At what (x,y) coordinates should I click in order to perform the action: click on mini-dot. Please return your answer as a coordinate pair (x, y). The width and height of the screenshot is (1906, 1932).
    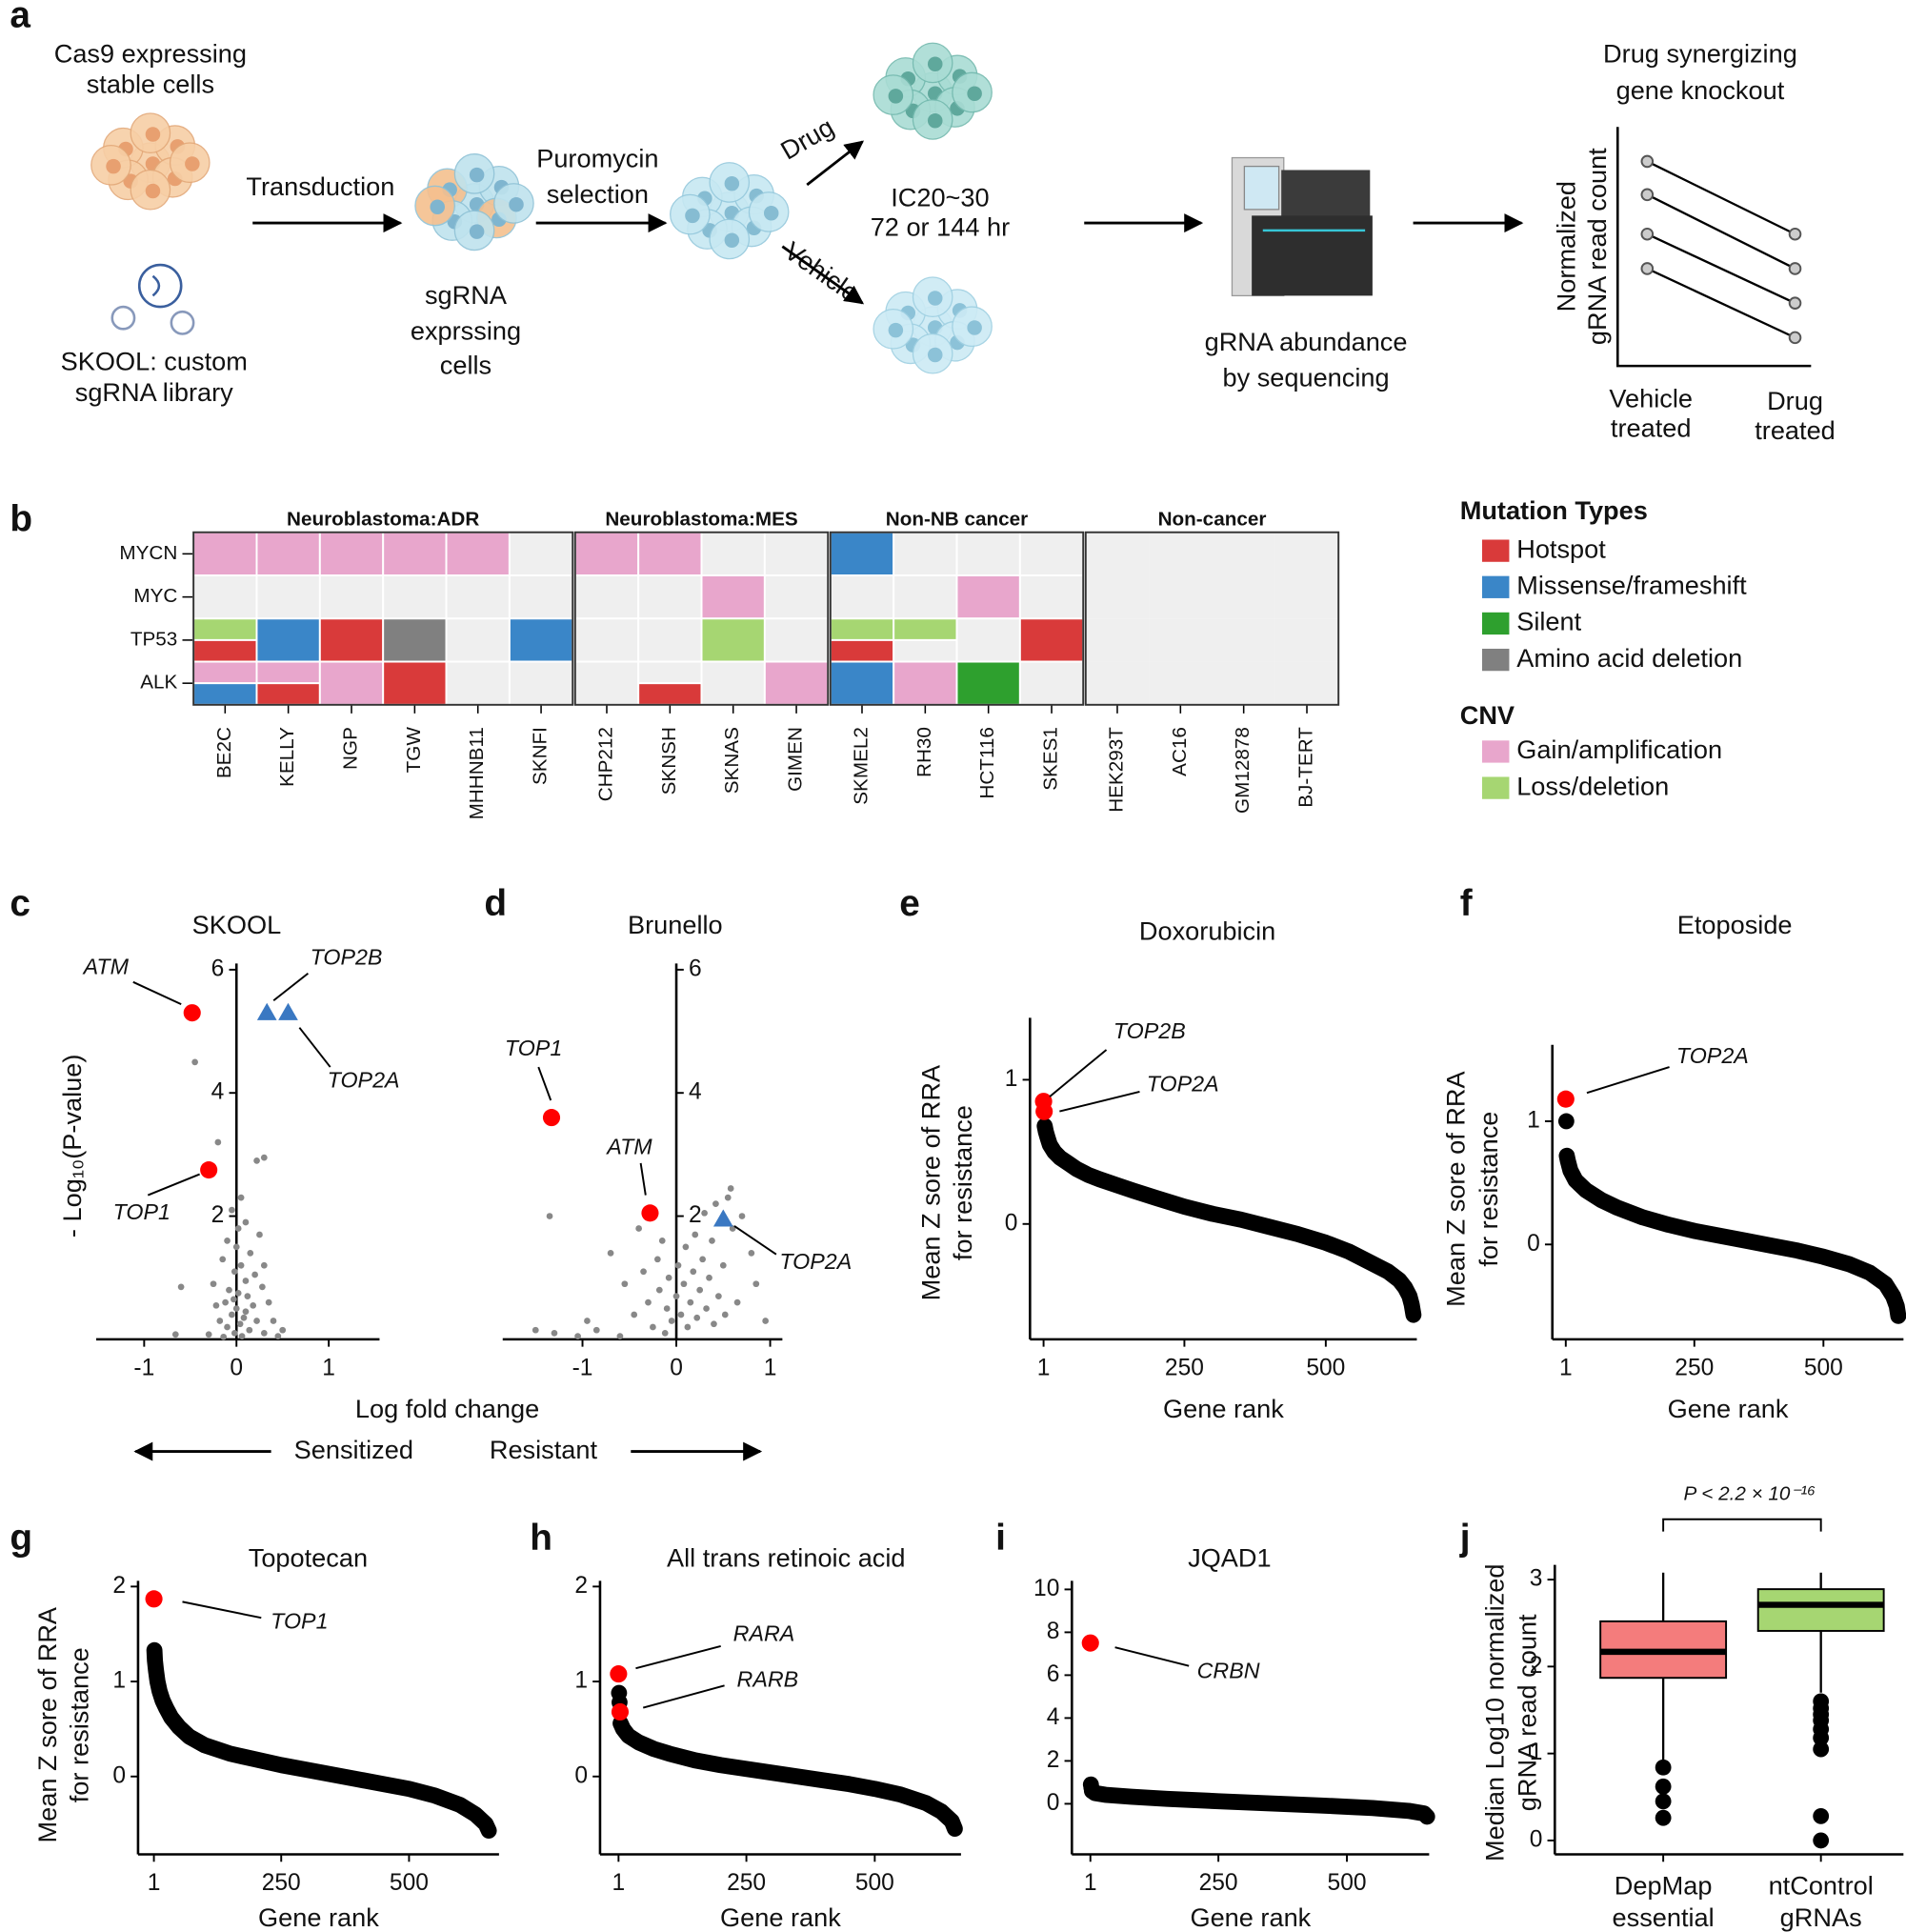
    Looking at the image, I should click on (1795, 268).